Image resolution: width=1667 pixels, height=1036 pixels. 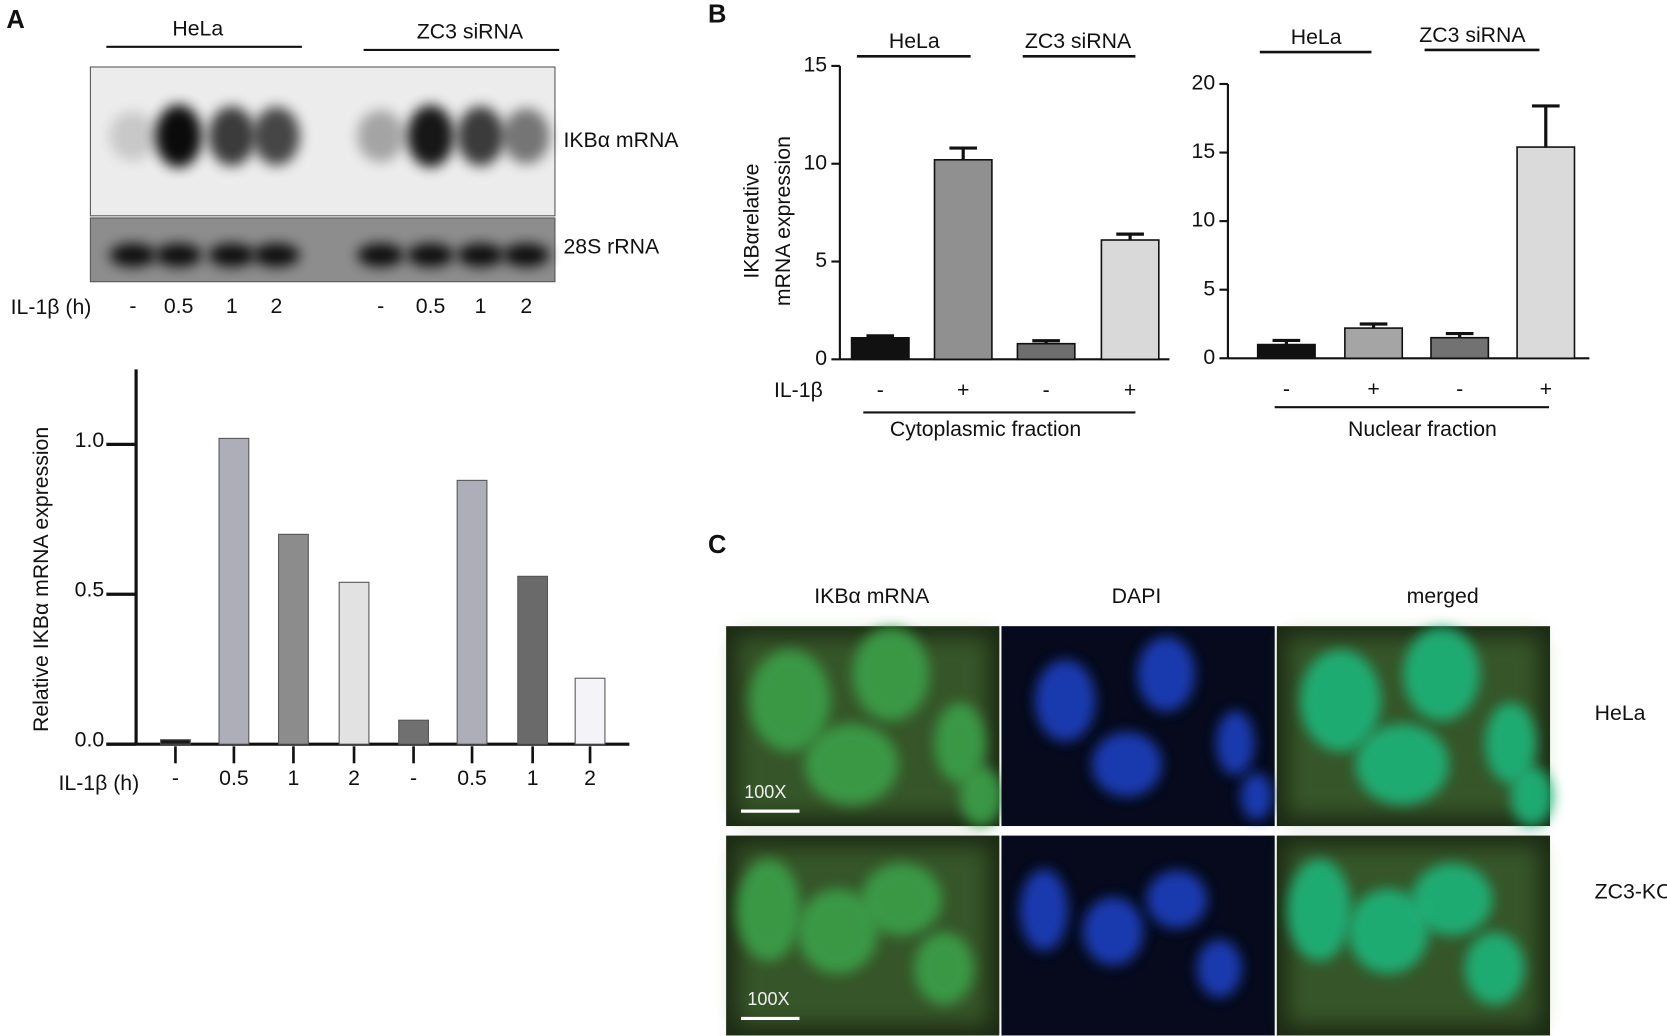 What do you see at coordinates (590, 778) in the screenshot?
I see `x-tick-label: 2` at bounding box center [590, 778].